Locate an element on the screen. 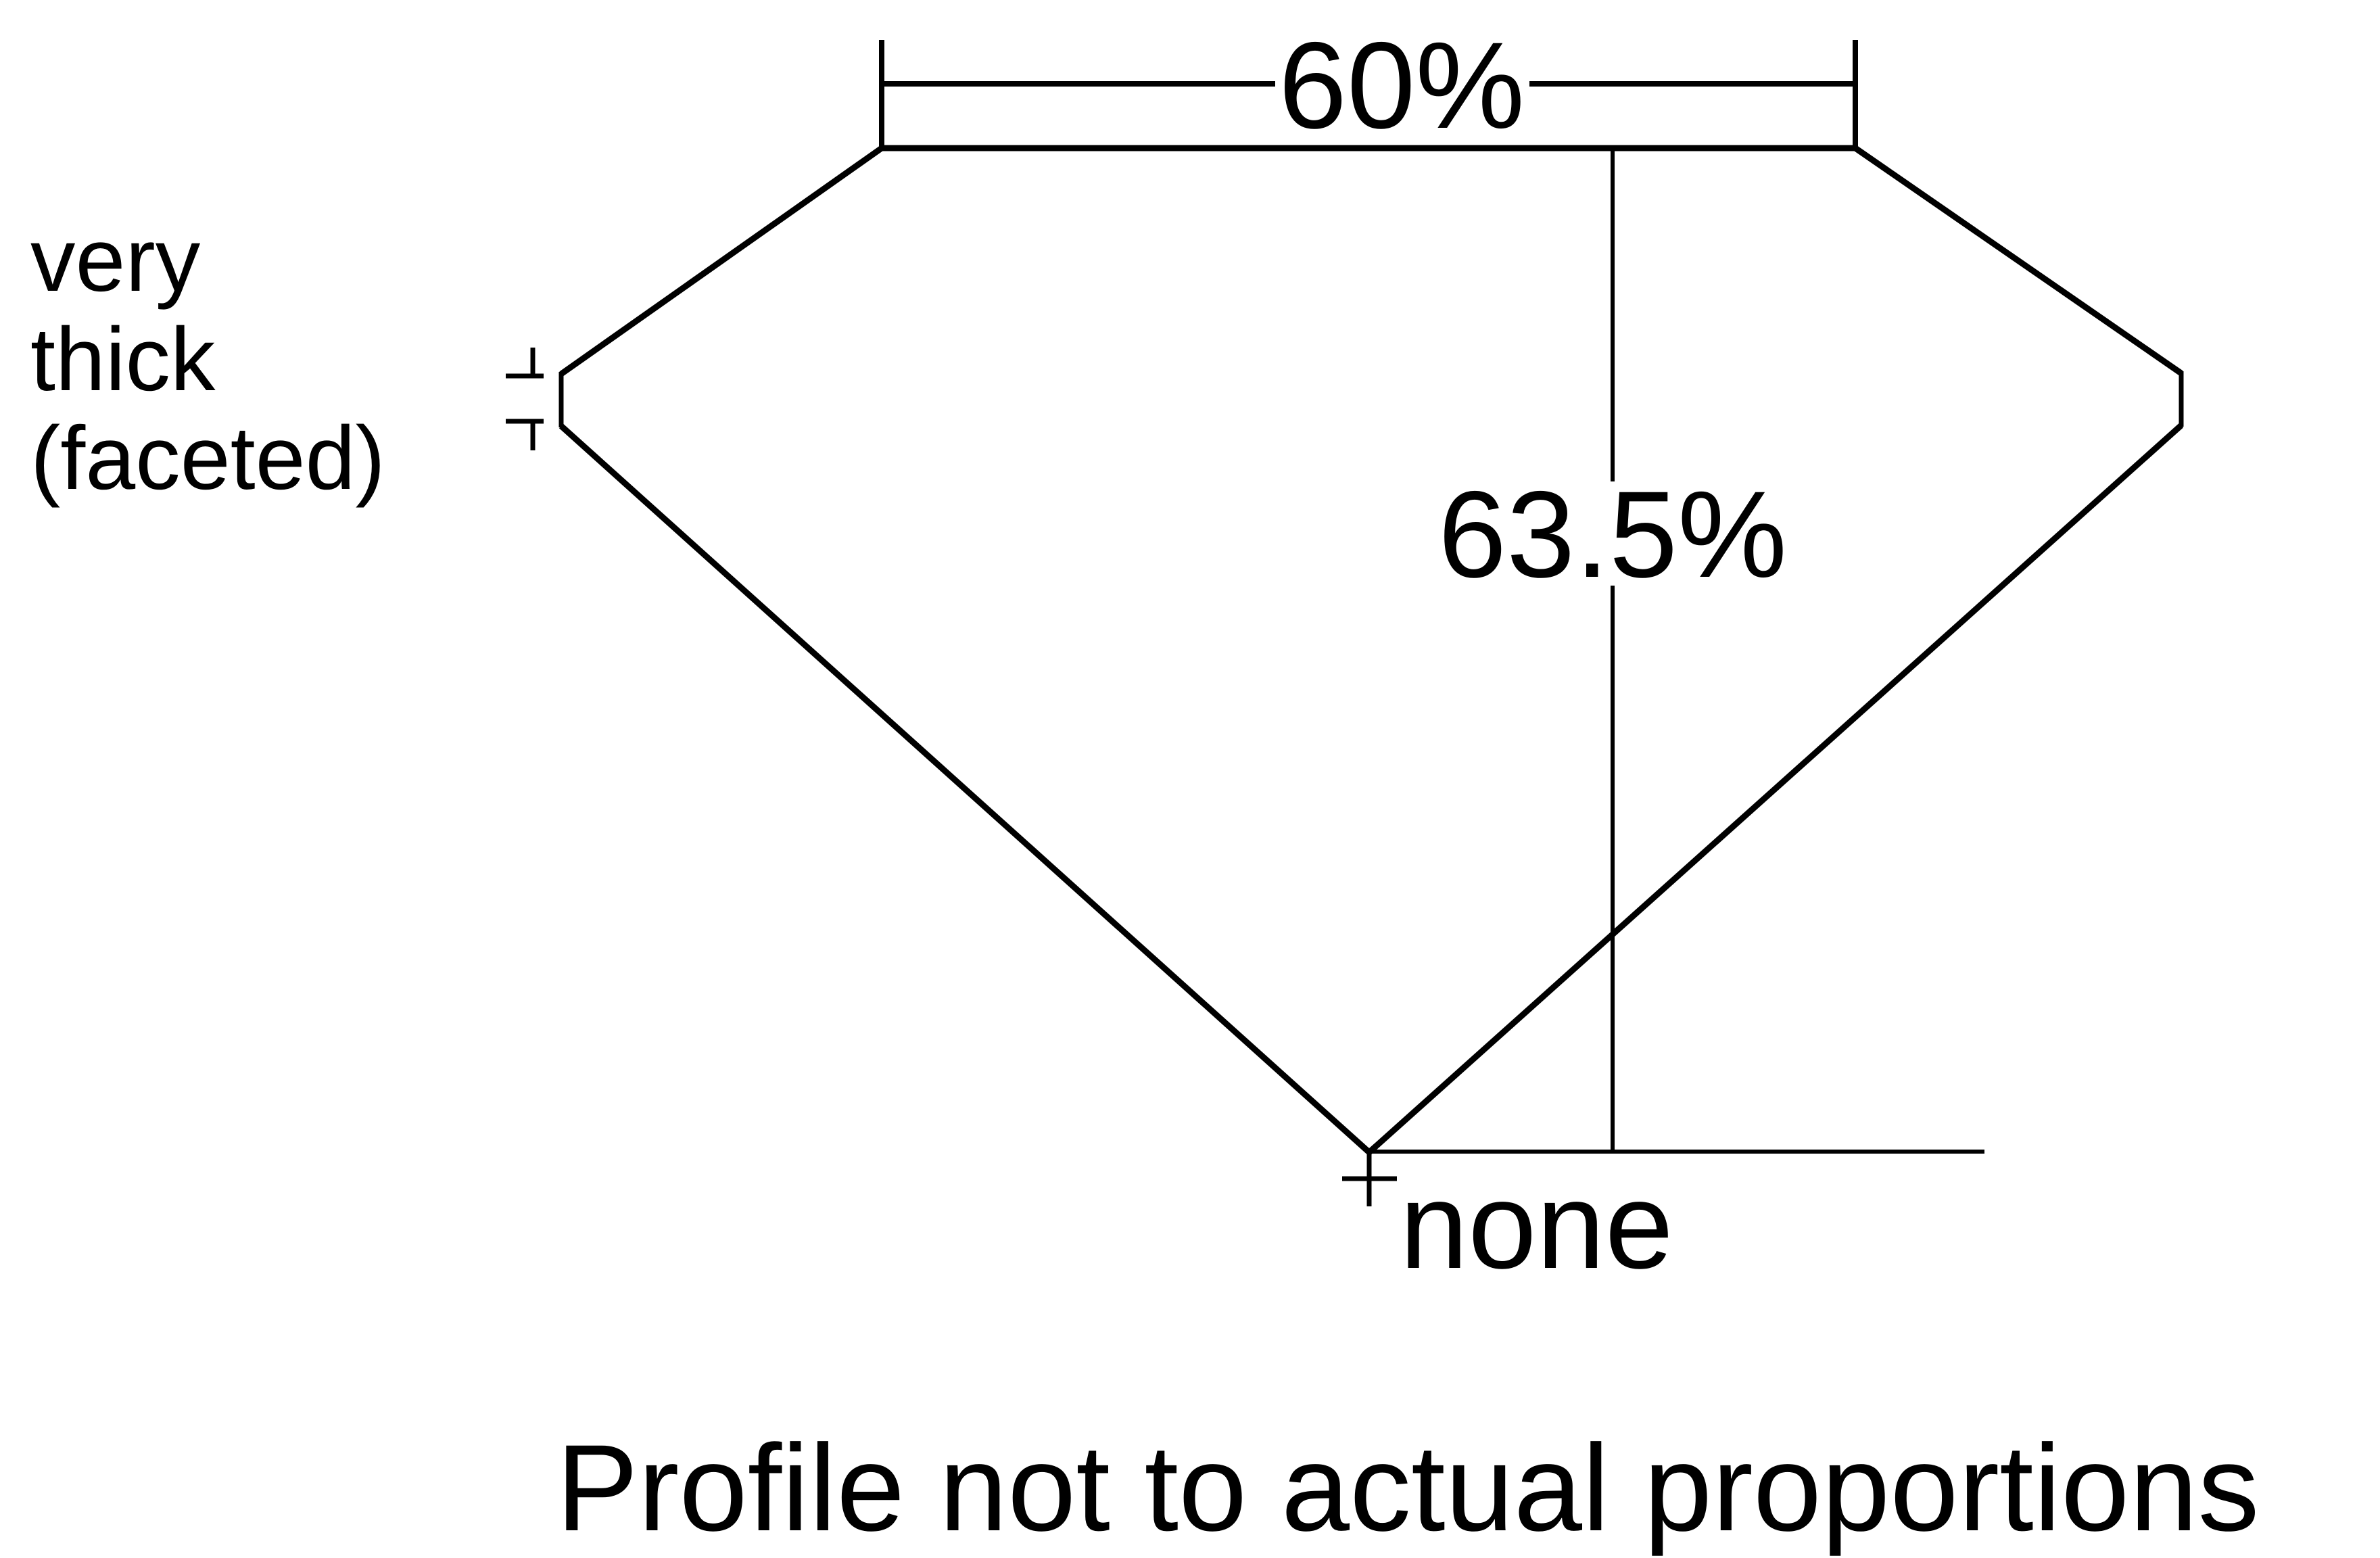 The width and height of the screenshot is (2380, 1558). girdle-label: very thick (faceted) is located at coordinates (208, 359).